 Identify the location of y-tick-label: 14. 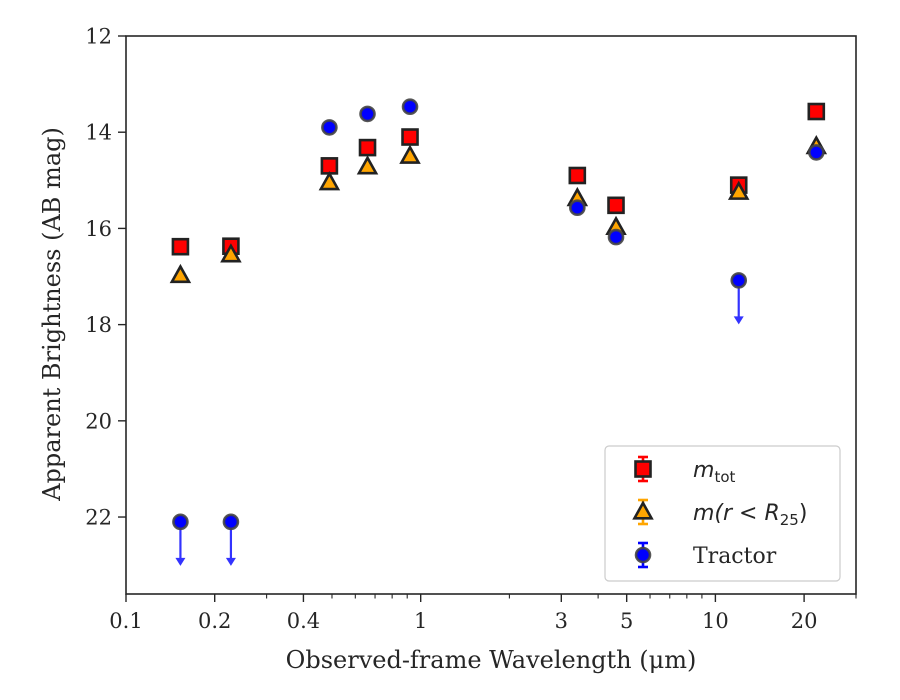
(98, 133).